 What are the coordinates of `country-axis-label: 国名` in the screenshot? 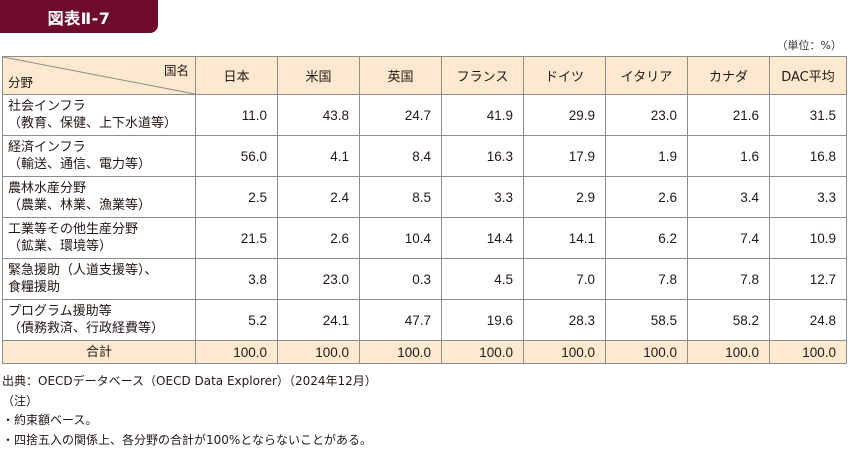 It's located at (176, 70).